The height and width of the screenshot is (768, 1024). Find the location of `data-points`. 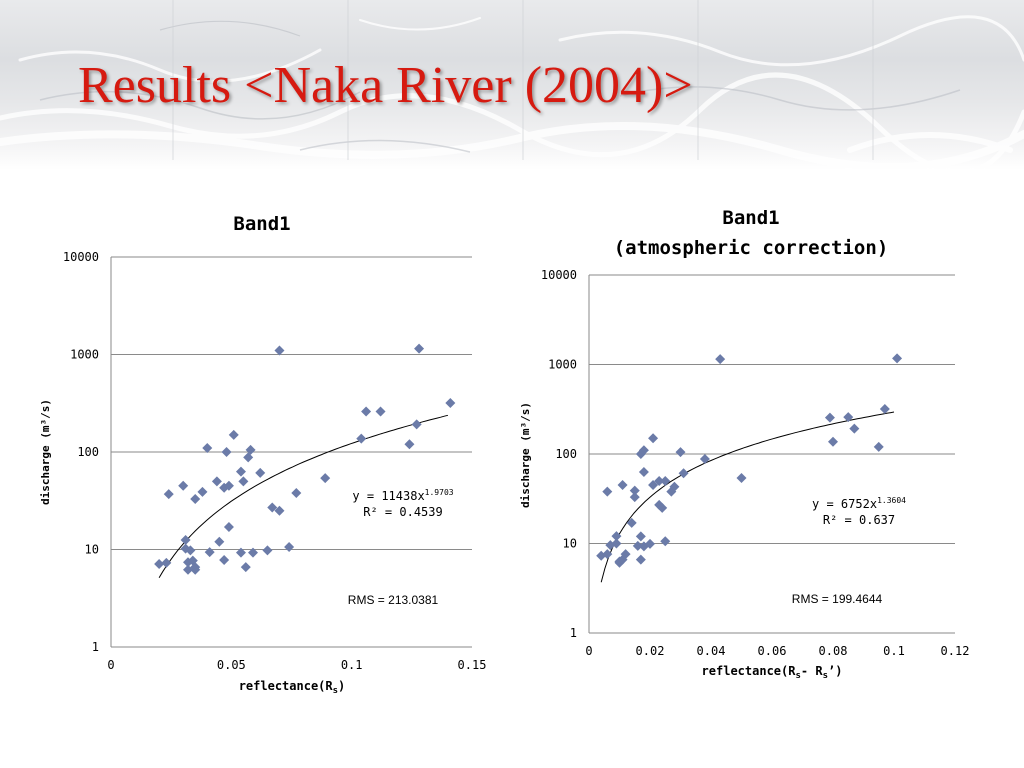

data-points is located at coordinates (749, 460).